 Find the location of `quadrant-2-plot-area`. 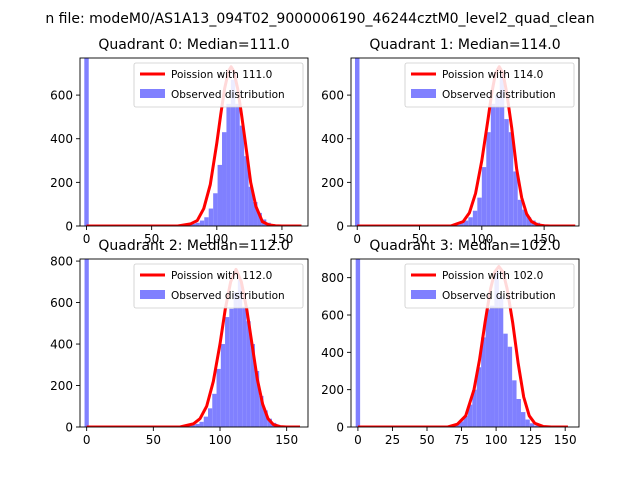

quadrant-2-plot-area is located at coordinates (192, 343).